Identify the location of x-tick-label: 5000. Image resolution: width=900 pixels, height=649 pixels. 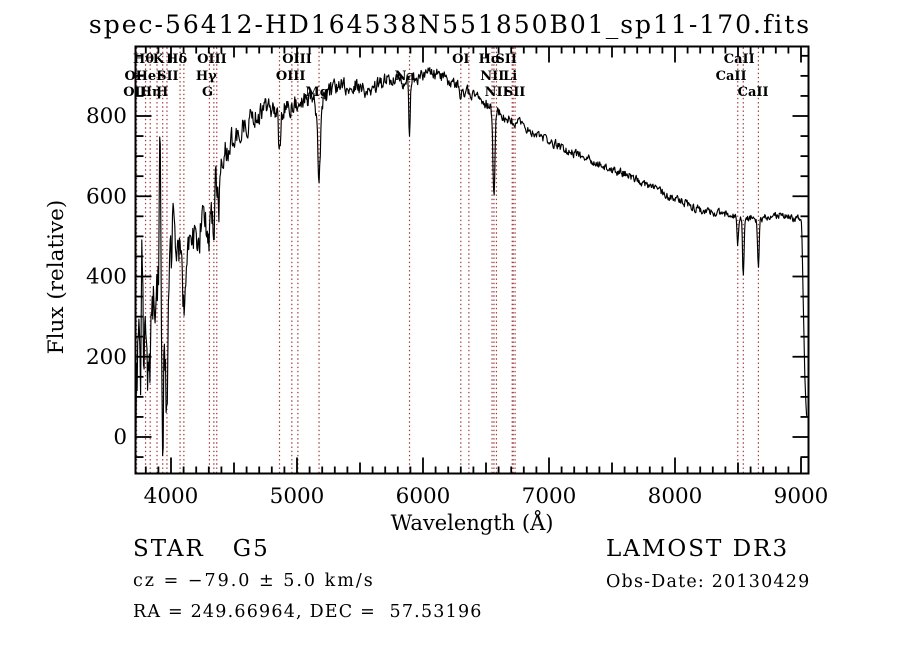
(297, 496).